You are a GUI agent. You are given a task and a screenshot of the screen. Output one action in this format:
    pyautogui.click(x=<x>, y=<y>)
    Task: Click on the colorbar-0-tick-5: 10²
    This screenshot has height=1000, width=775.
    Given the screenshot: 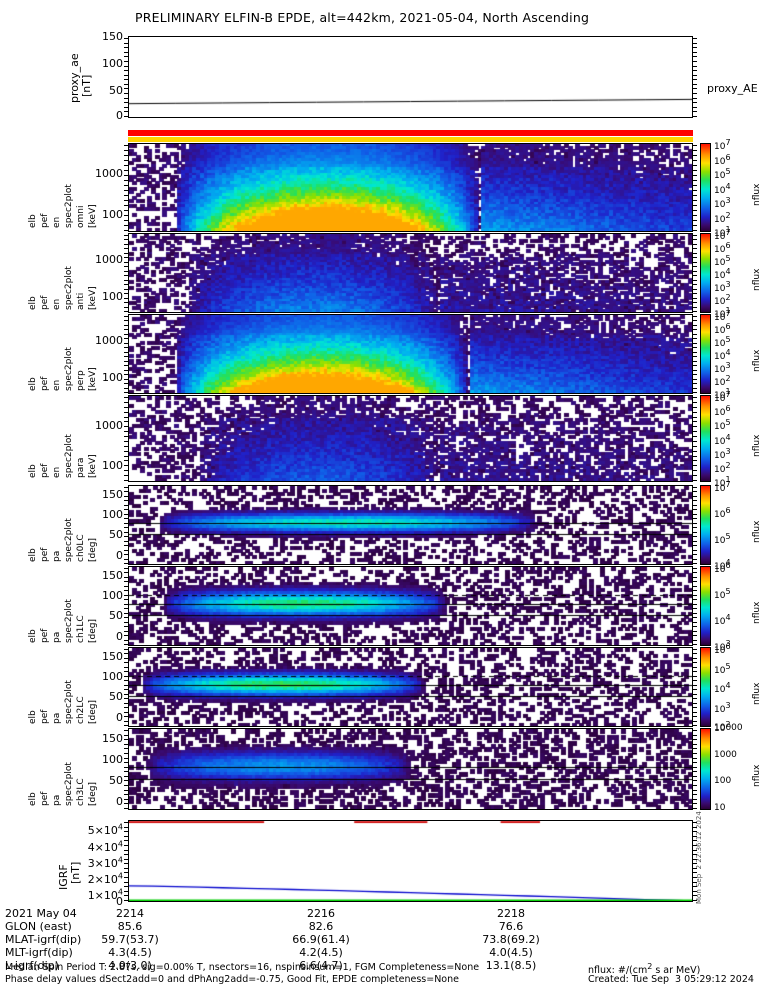 What is the action you would take?
    pyautogui.click(x=722, y=217)
    